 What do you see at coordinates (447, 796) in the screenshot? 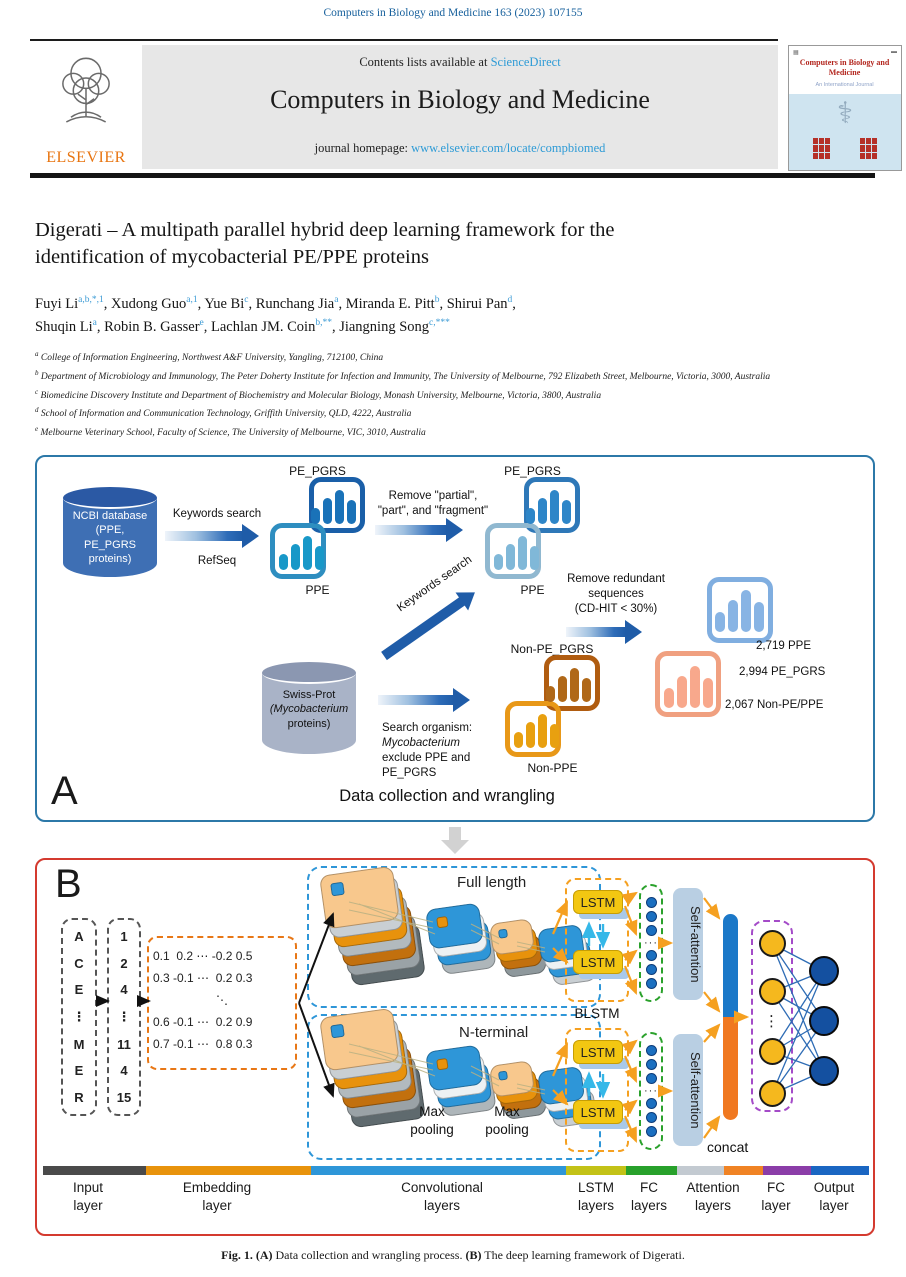
I see `panel-a-caption: Data collection and wrangling` at bounding box center [447, 796].